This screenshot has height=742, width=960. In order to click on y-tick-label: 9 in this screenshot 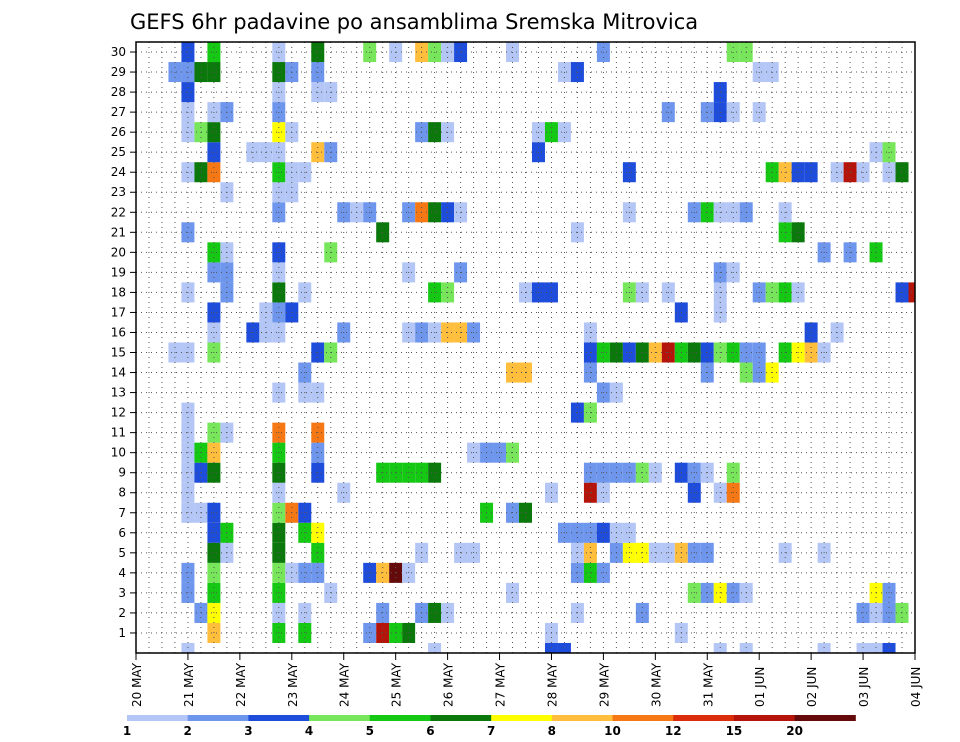, I will do `click(122, 473)`.